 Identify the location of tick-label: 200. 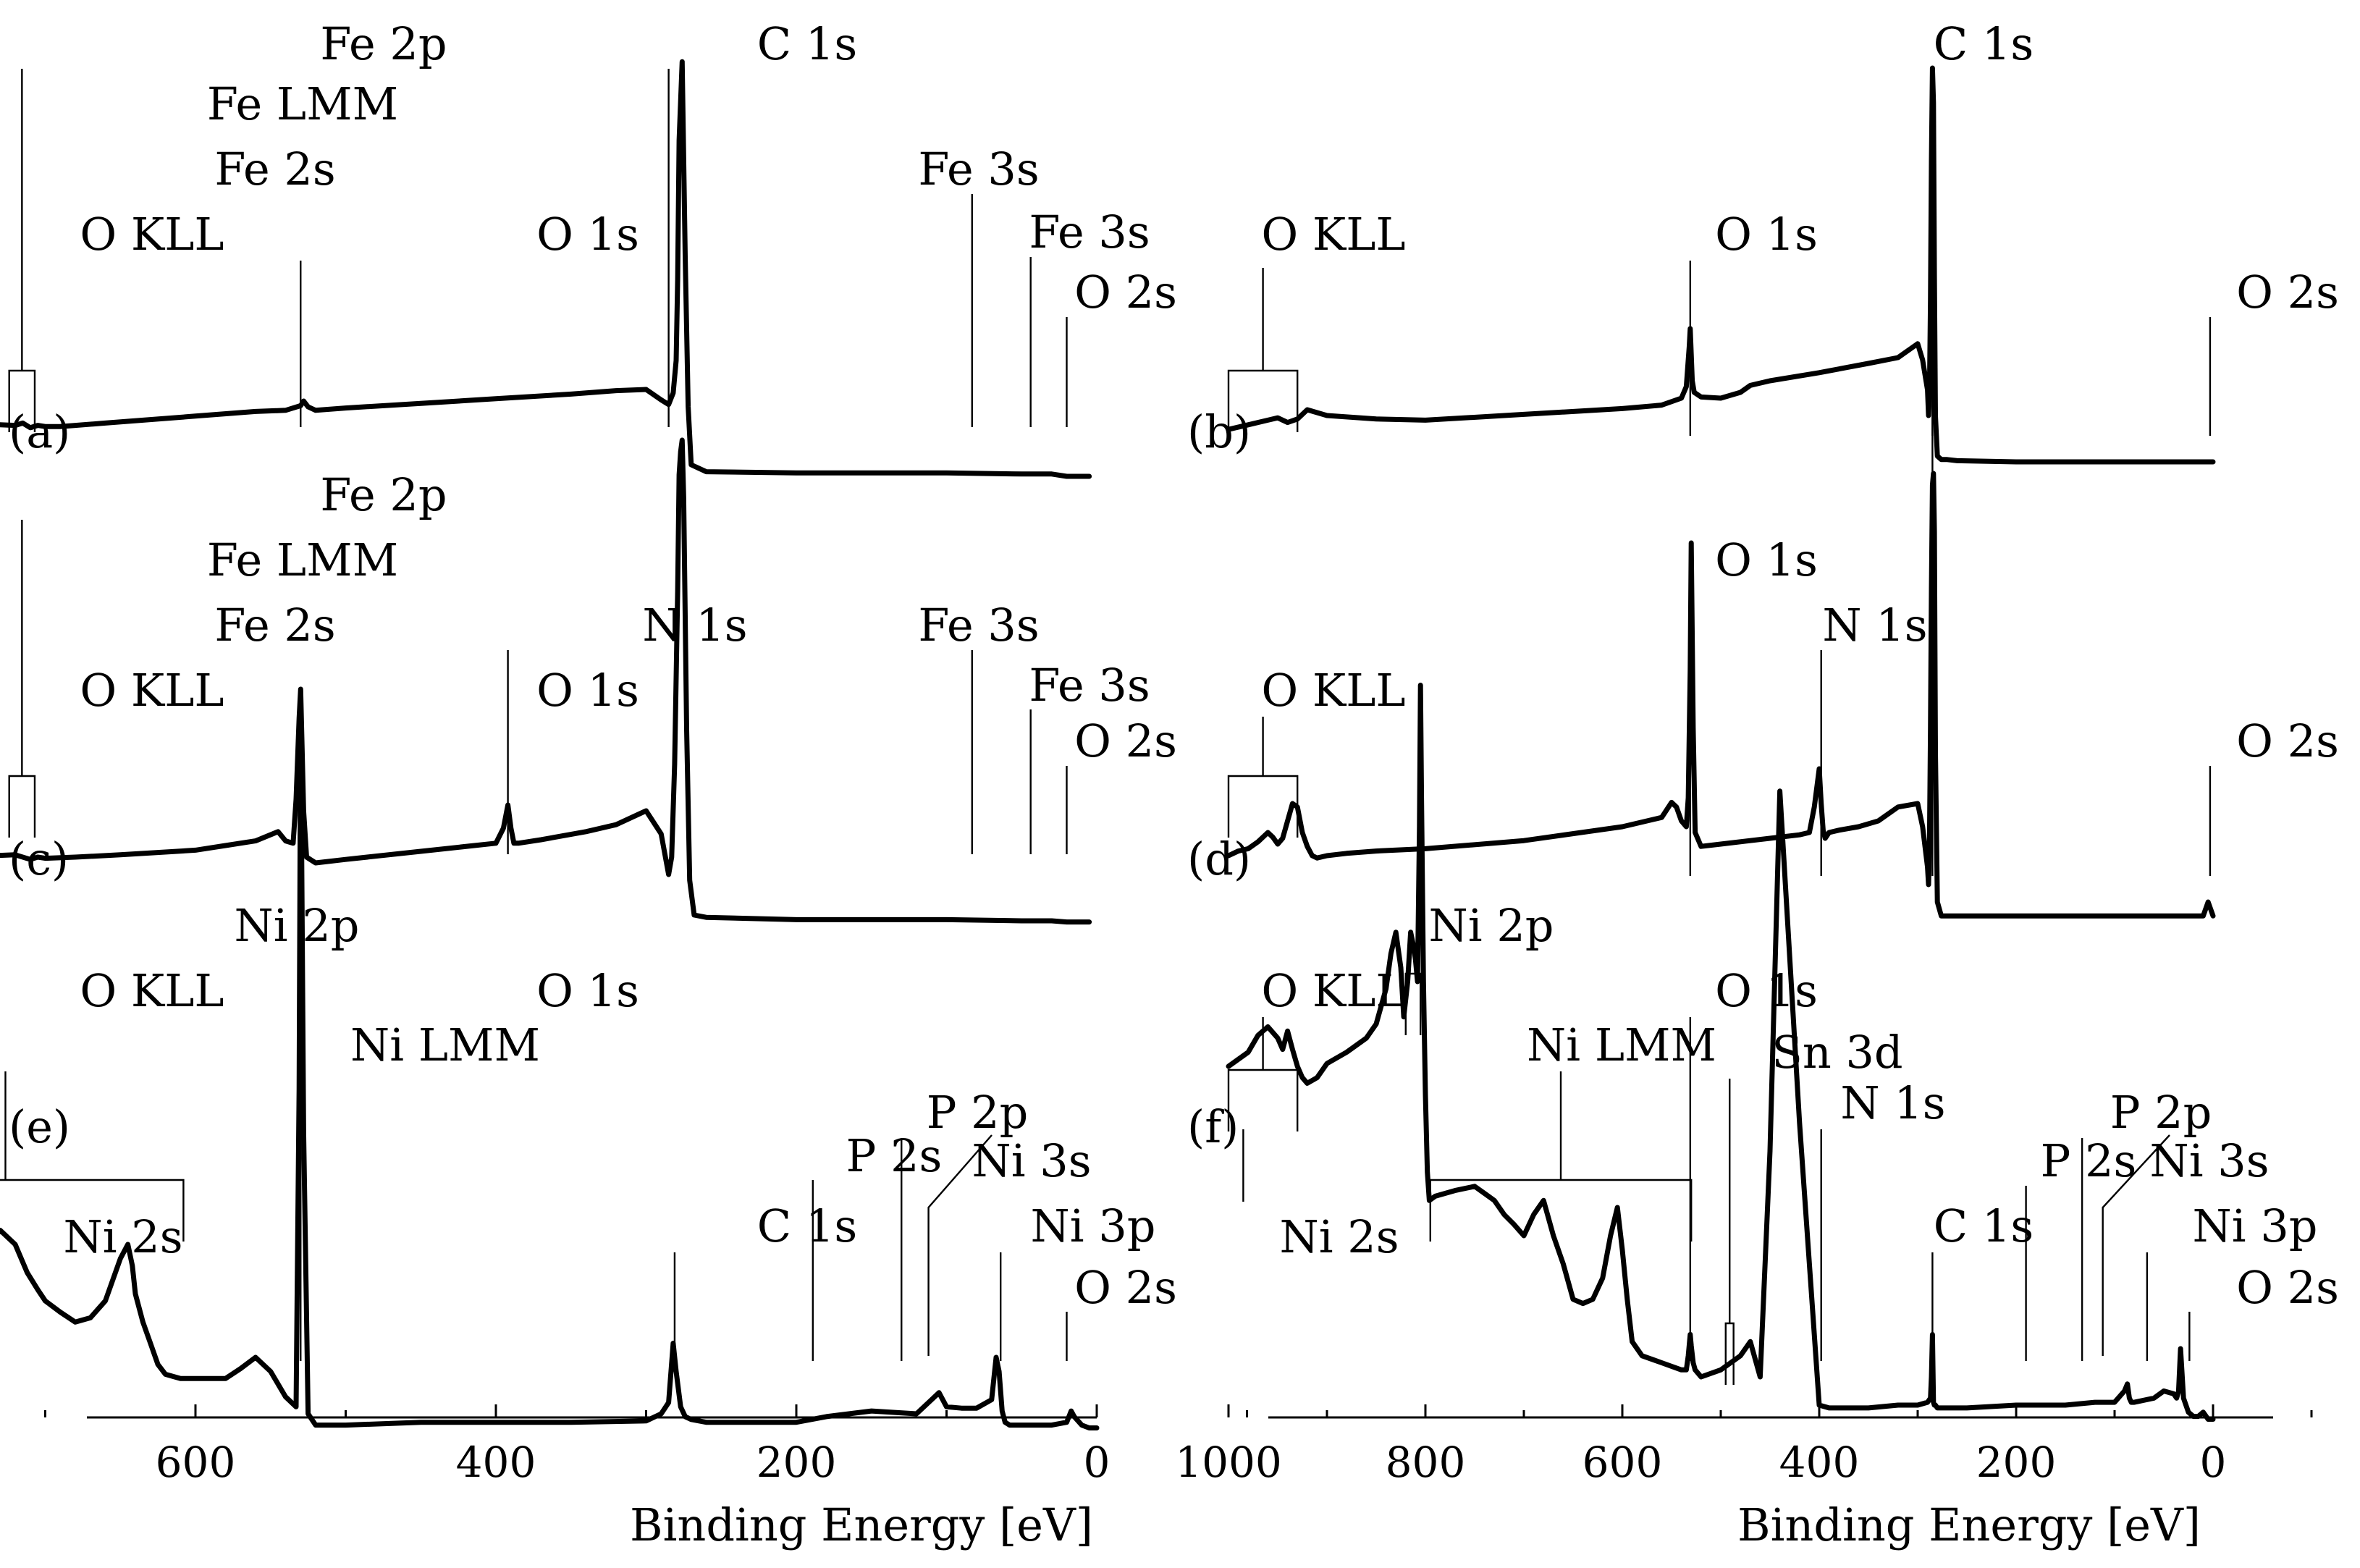
(2017, 1462).